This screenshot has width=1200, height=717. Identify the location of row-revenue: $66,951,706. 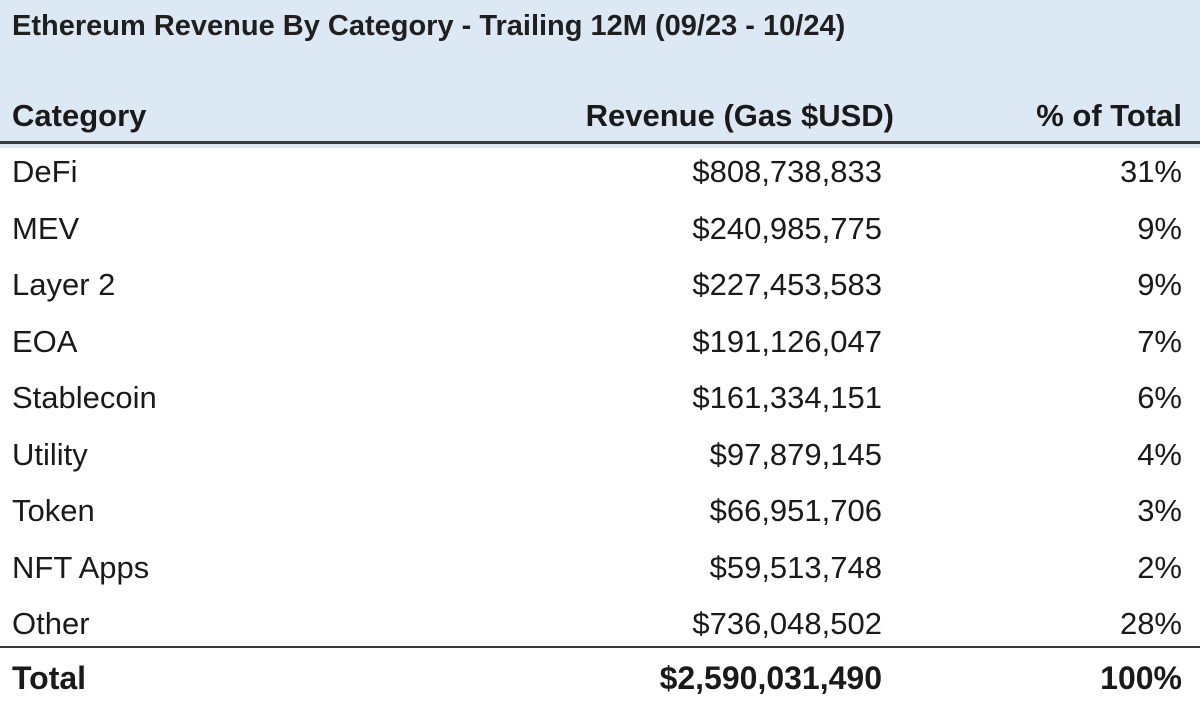
(795, 510).